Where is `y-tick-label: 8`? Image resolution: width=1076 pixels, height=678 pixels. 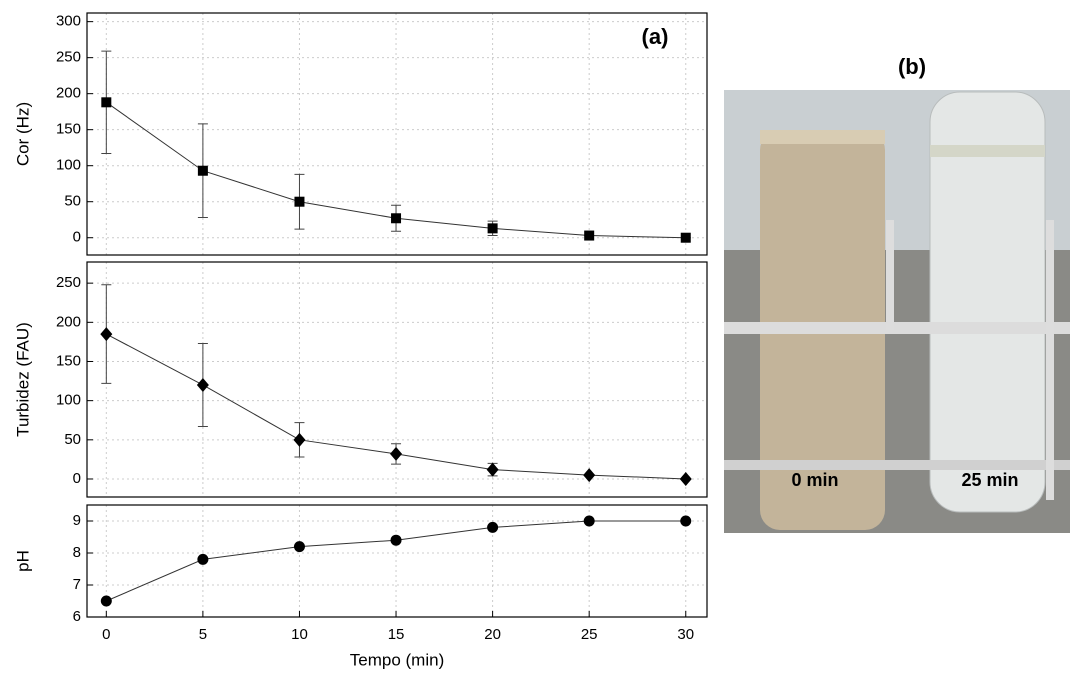
y-tick-label: 8 is located at coordinates (77, 552).